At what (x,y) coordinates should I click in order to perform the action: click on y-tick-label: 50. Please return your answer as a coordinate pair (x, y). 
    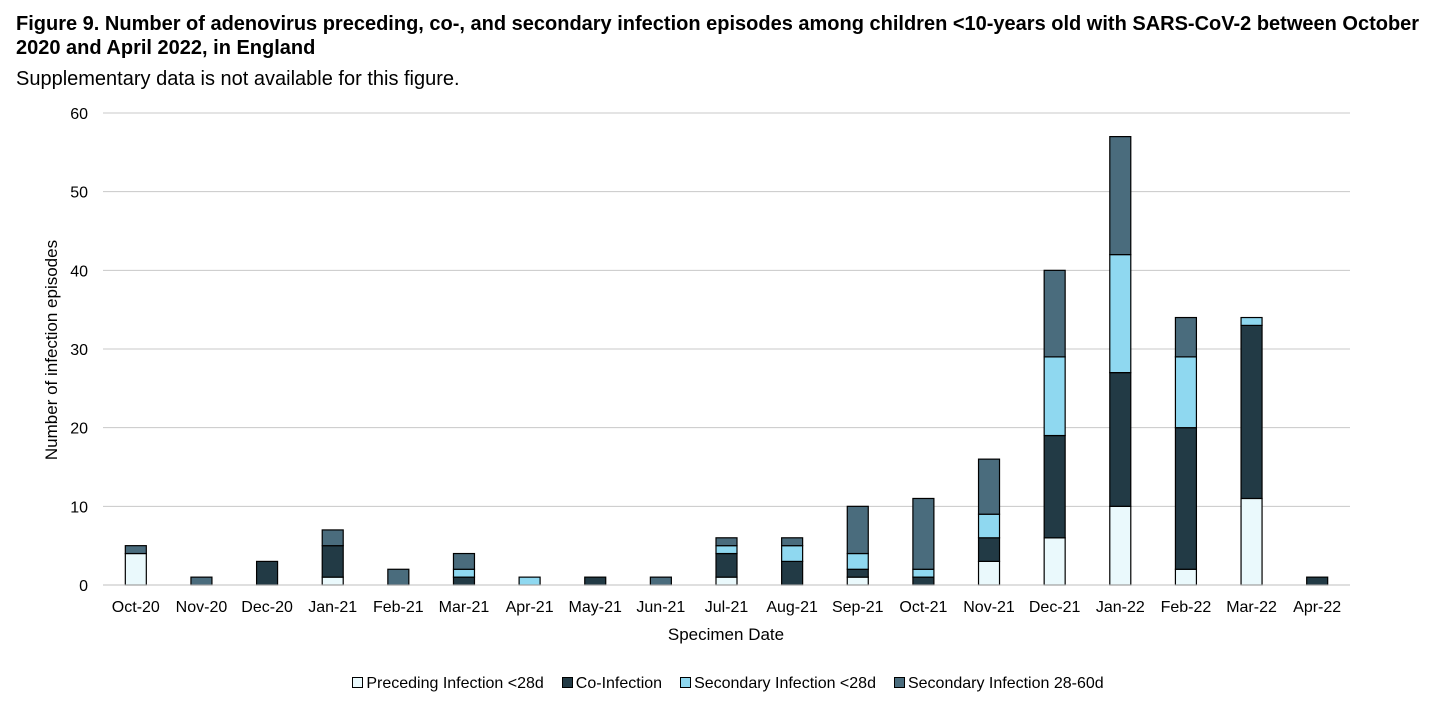
    Looking at the image, I should click on (79, 193).